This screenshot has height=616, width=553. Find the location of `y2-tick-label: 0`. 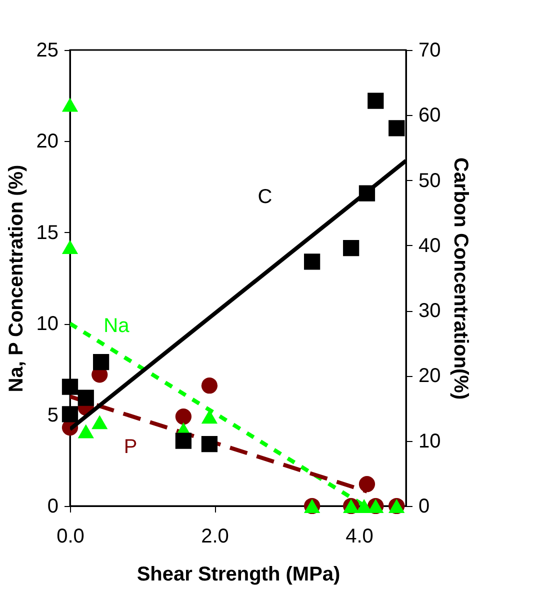

y2-tick-label: 0 is located at coordinates (424, 507).